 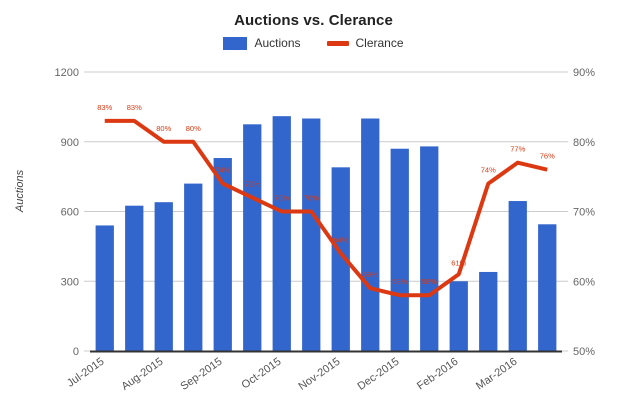 What do you see at coordinates (547, 156) in the screenshot?
I see `data-point-label: 76%` at bounding box center [547, 156].